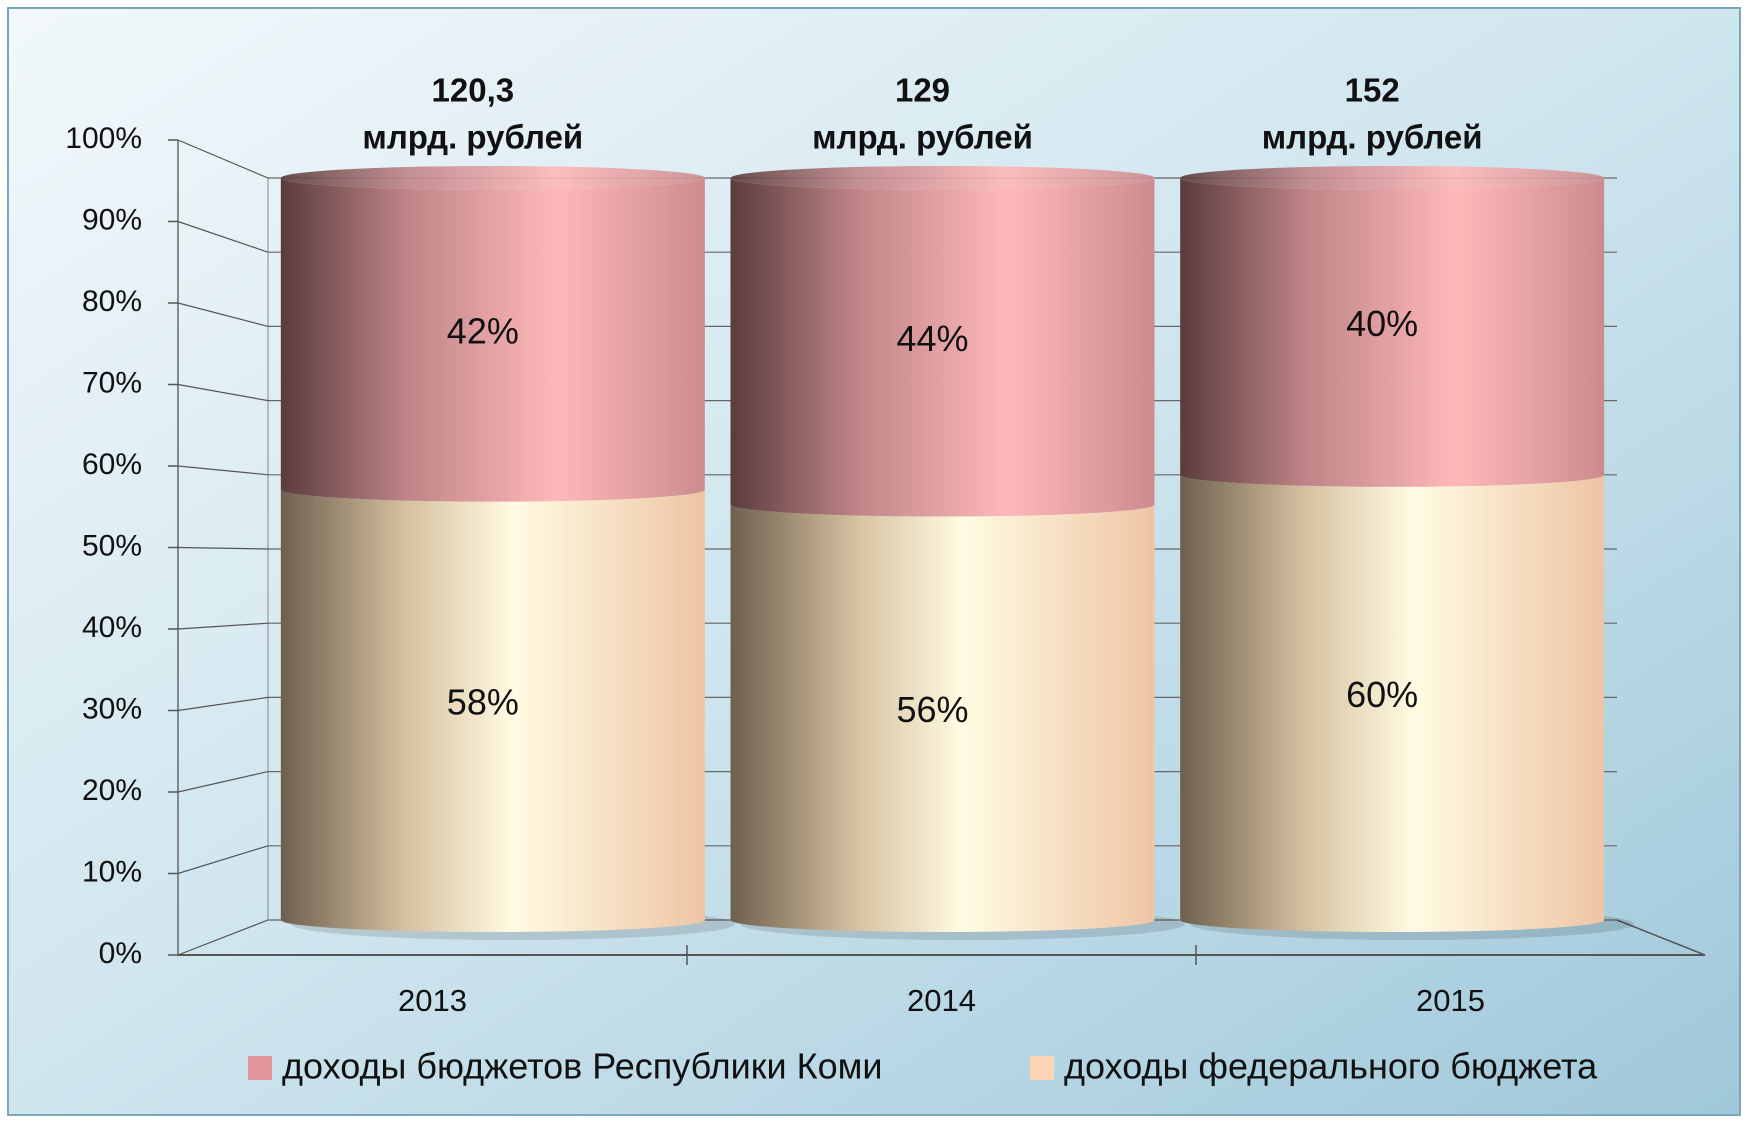  Describe the element at coordinates (112, 871) in the screenshot. I see `y-tick-label: 10%` at that location.